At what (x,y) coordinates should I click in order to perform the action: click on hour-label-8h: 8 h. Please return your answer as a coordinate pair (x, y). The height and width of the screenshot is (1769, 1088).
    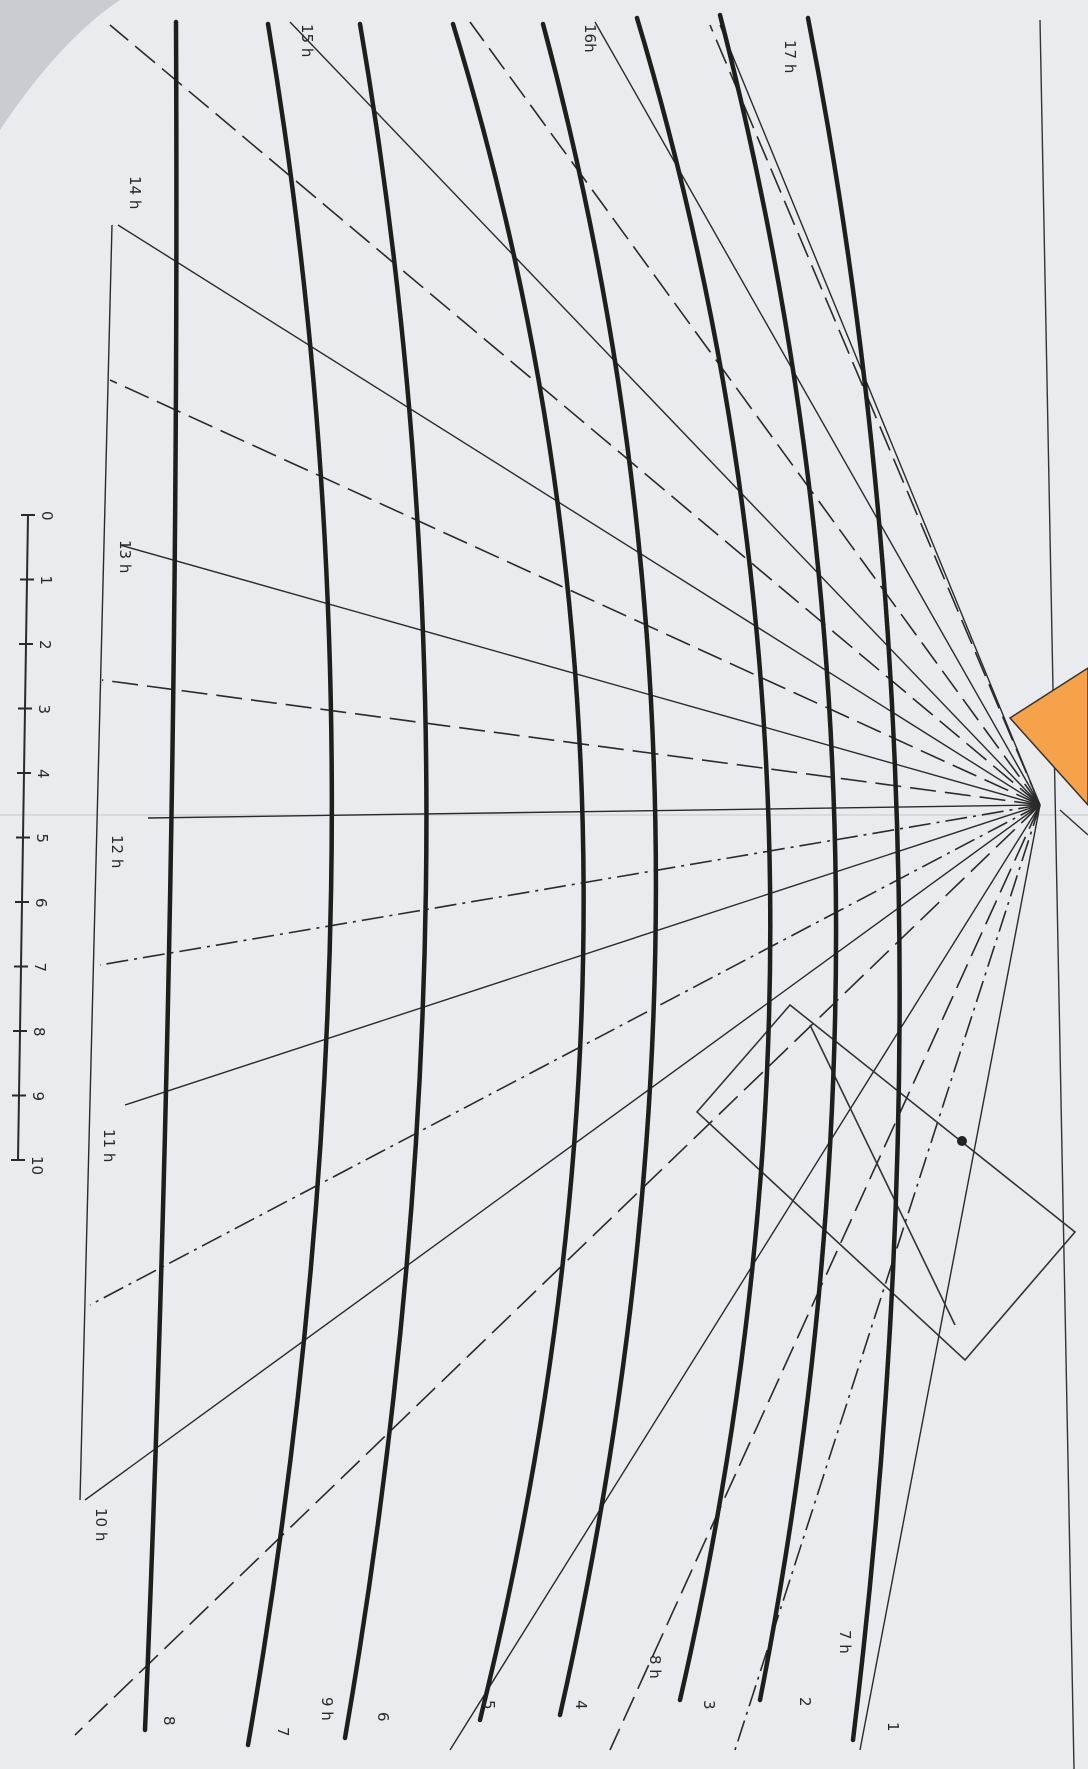
    Looking at the image, I should click on (655, 1667).